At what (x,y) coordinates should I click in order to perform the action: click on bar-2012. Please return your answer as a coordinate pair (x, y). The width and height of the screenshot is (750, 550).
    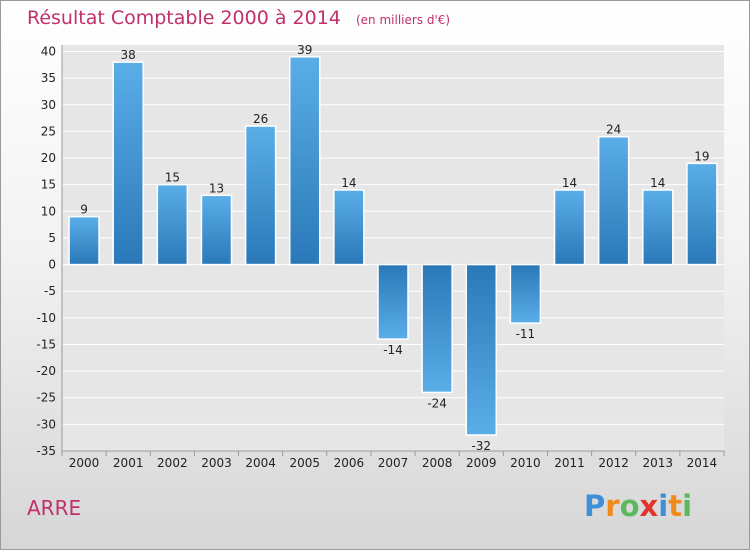
    Looking at the image, I should click on (613, 200).